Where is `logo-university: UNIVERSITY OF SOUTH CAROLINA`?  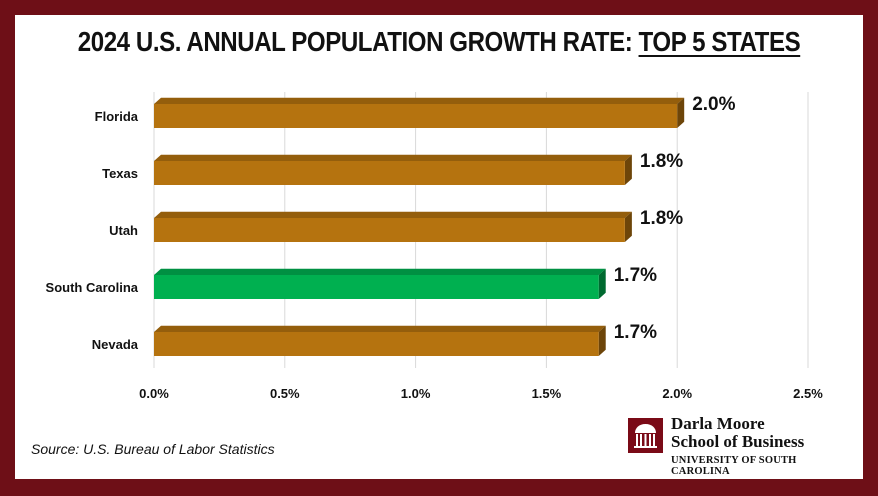
logo-university: UNIVERSITY OF SOUTH CAROLINA is located at coordinates (734, 466).